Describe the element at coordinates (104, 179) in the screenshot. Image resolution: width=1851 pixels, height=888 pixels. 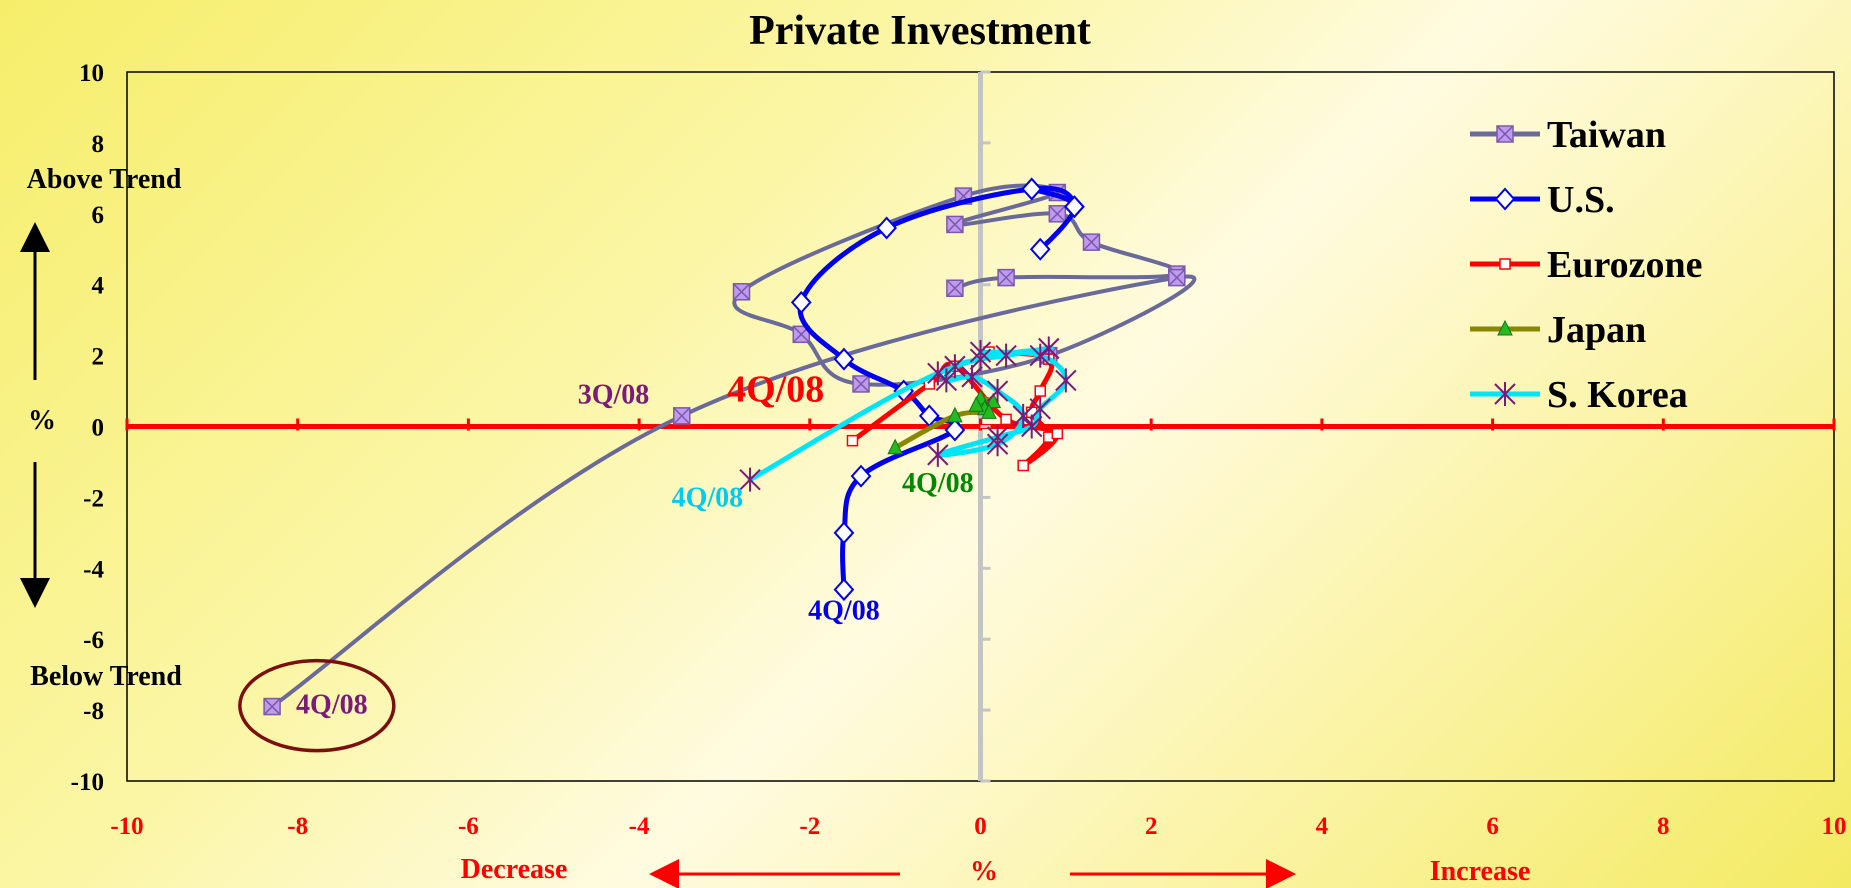
I see `above-trend-label: Above Trend` at that location.